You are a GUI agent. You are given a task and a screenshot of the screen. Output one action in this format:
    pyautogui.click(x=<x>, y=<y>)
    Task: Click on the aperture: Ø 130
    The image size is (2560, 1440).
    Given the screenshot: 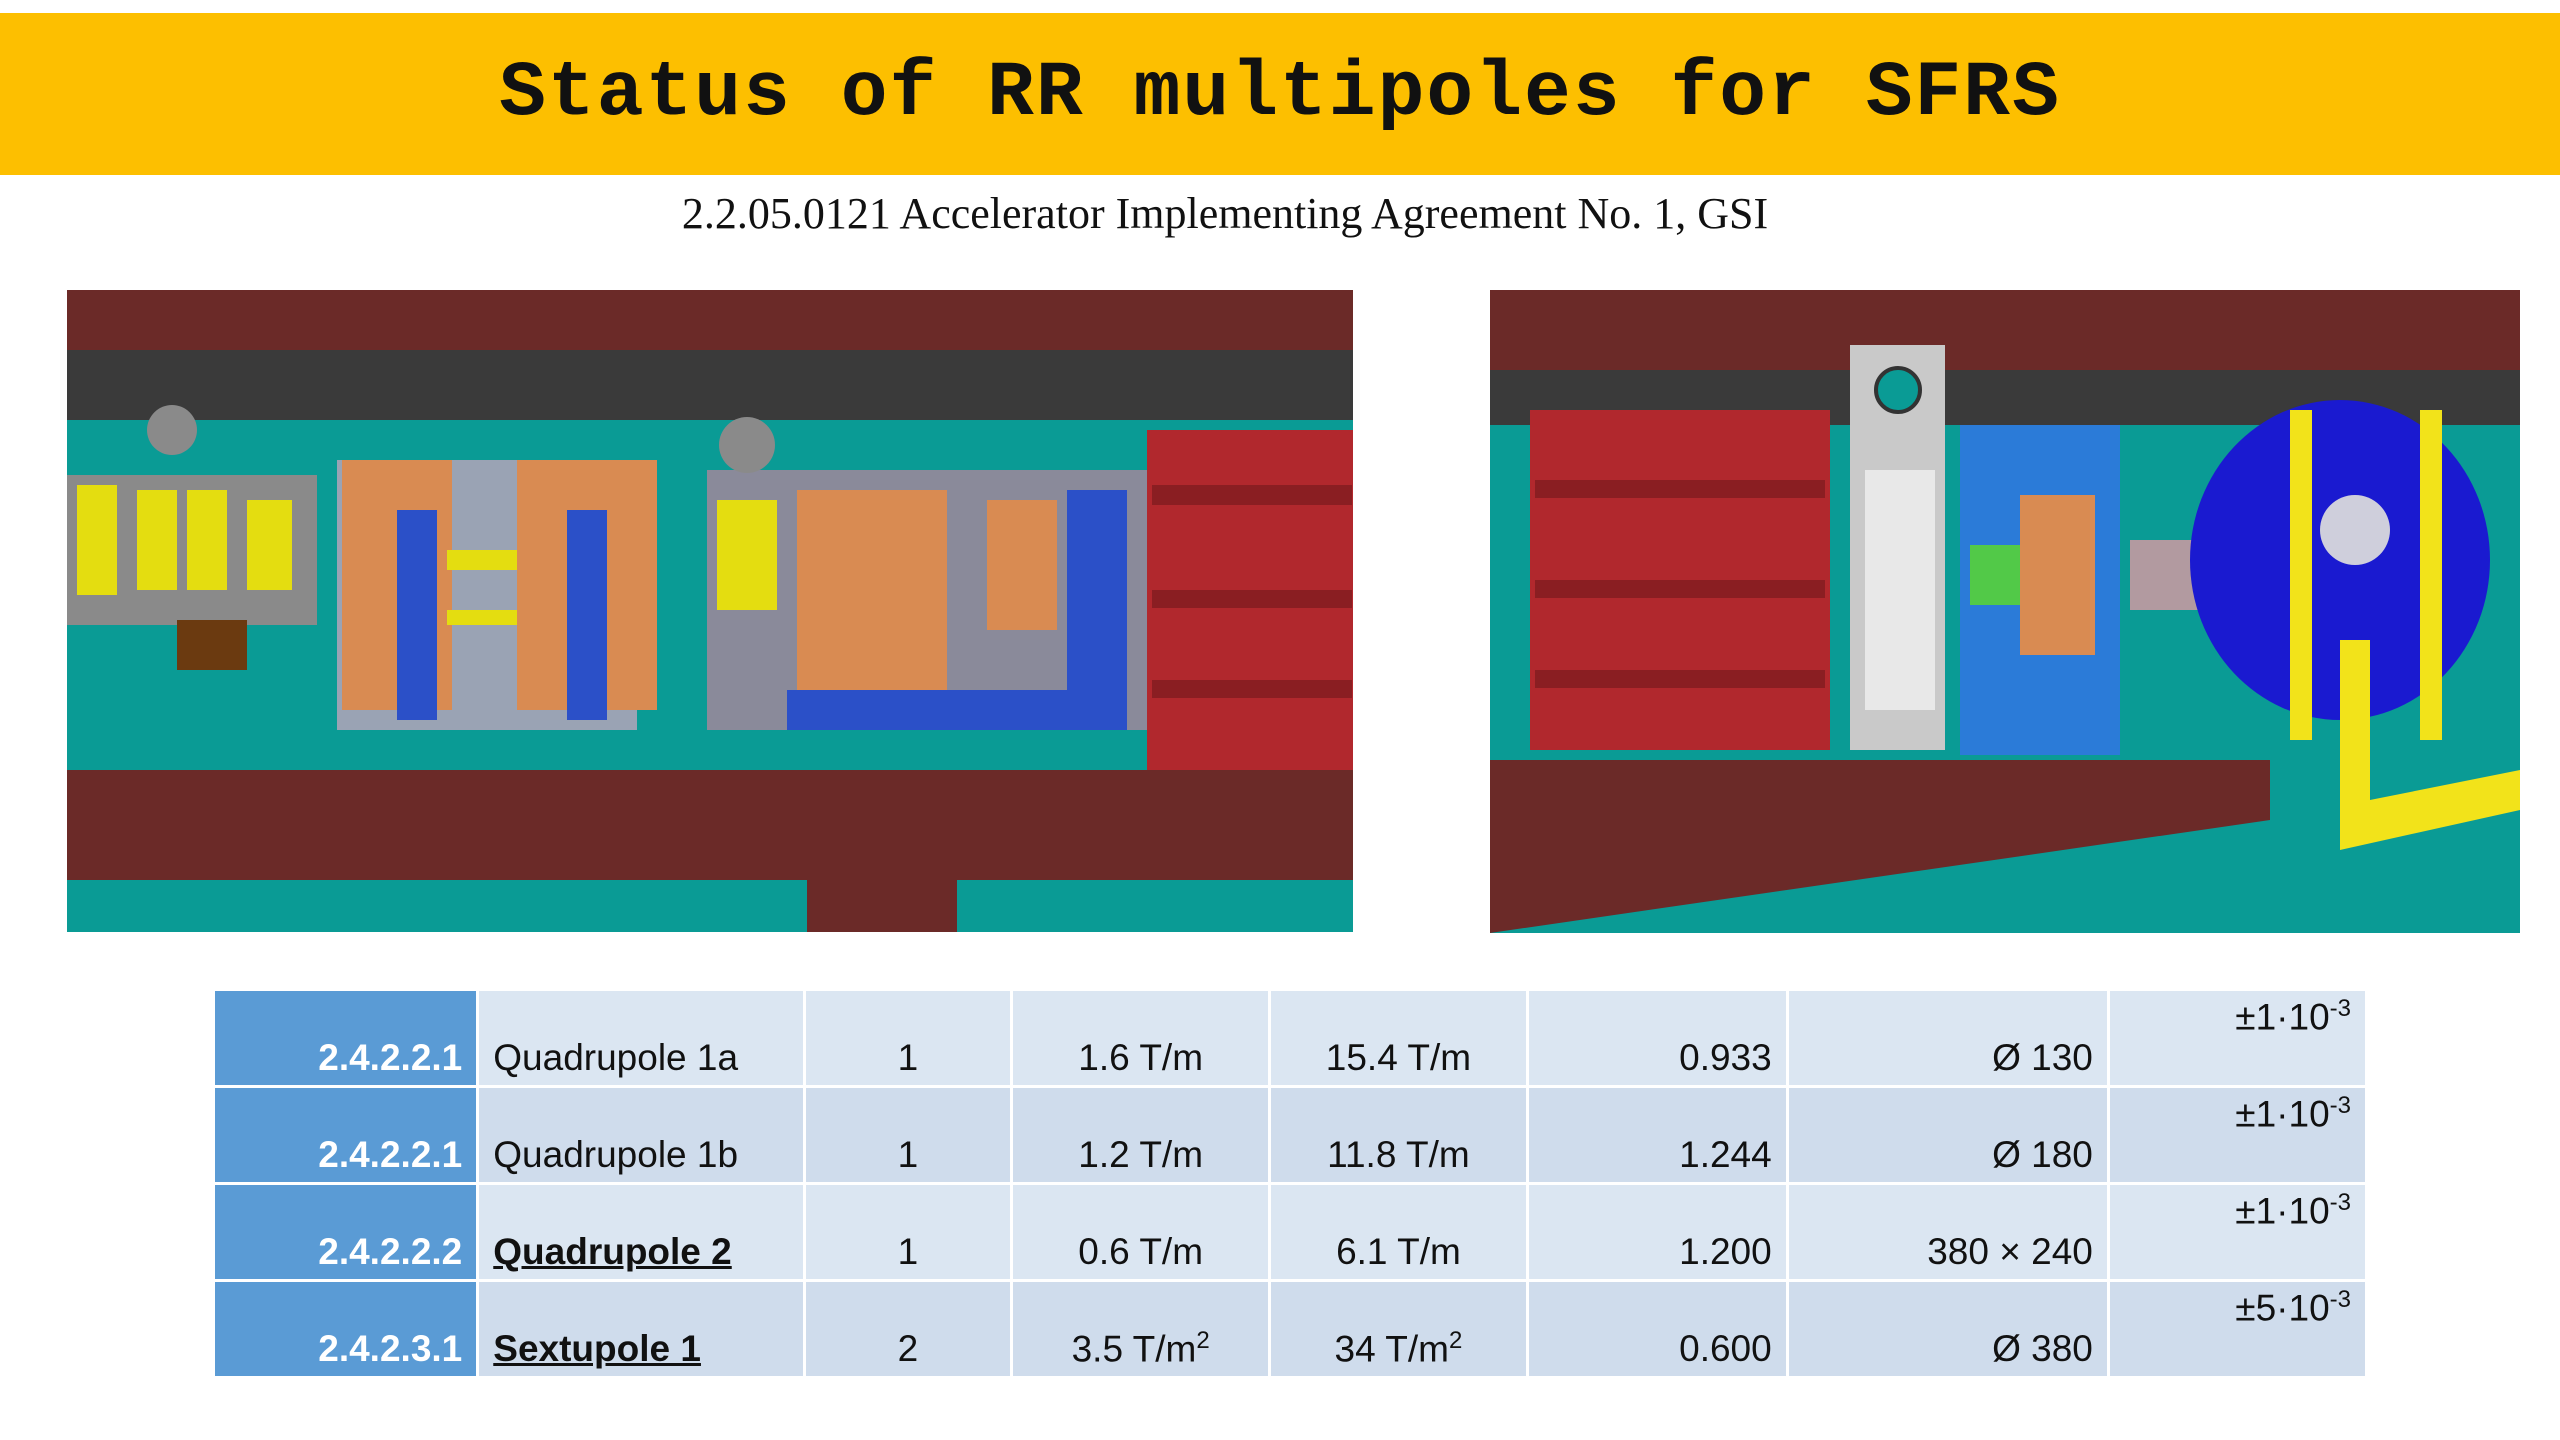 What is the action you would take?
    pyautogui.click(x=1947, y=1038)
    